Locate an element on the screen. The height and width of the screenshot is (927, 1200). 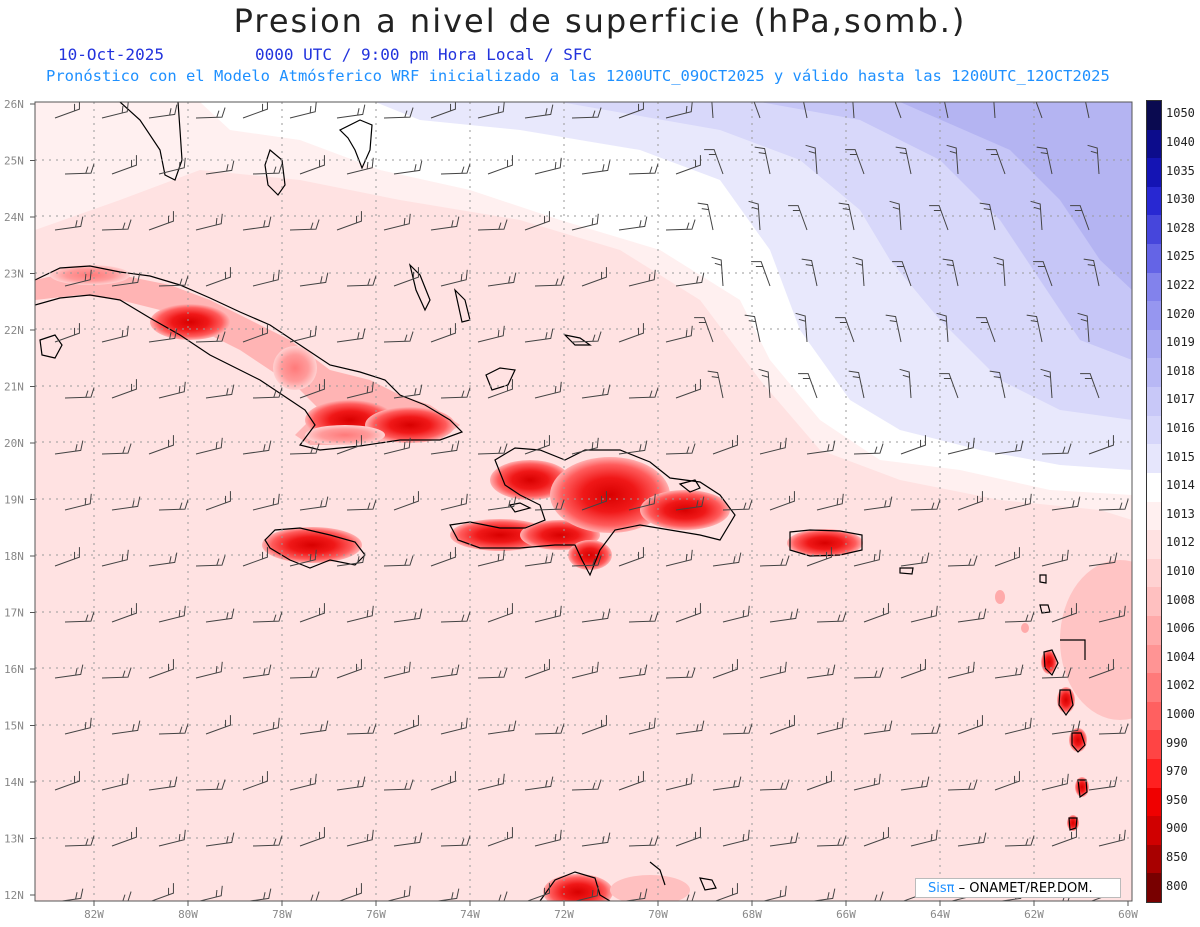
lat-label: 16N is located at coordinates (14, 669).